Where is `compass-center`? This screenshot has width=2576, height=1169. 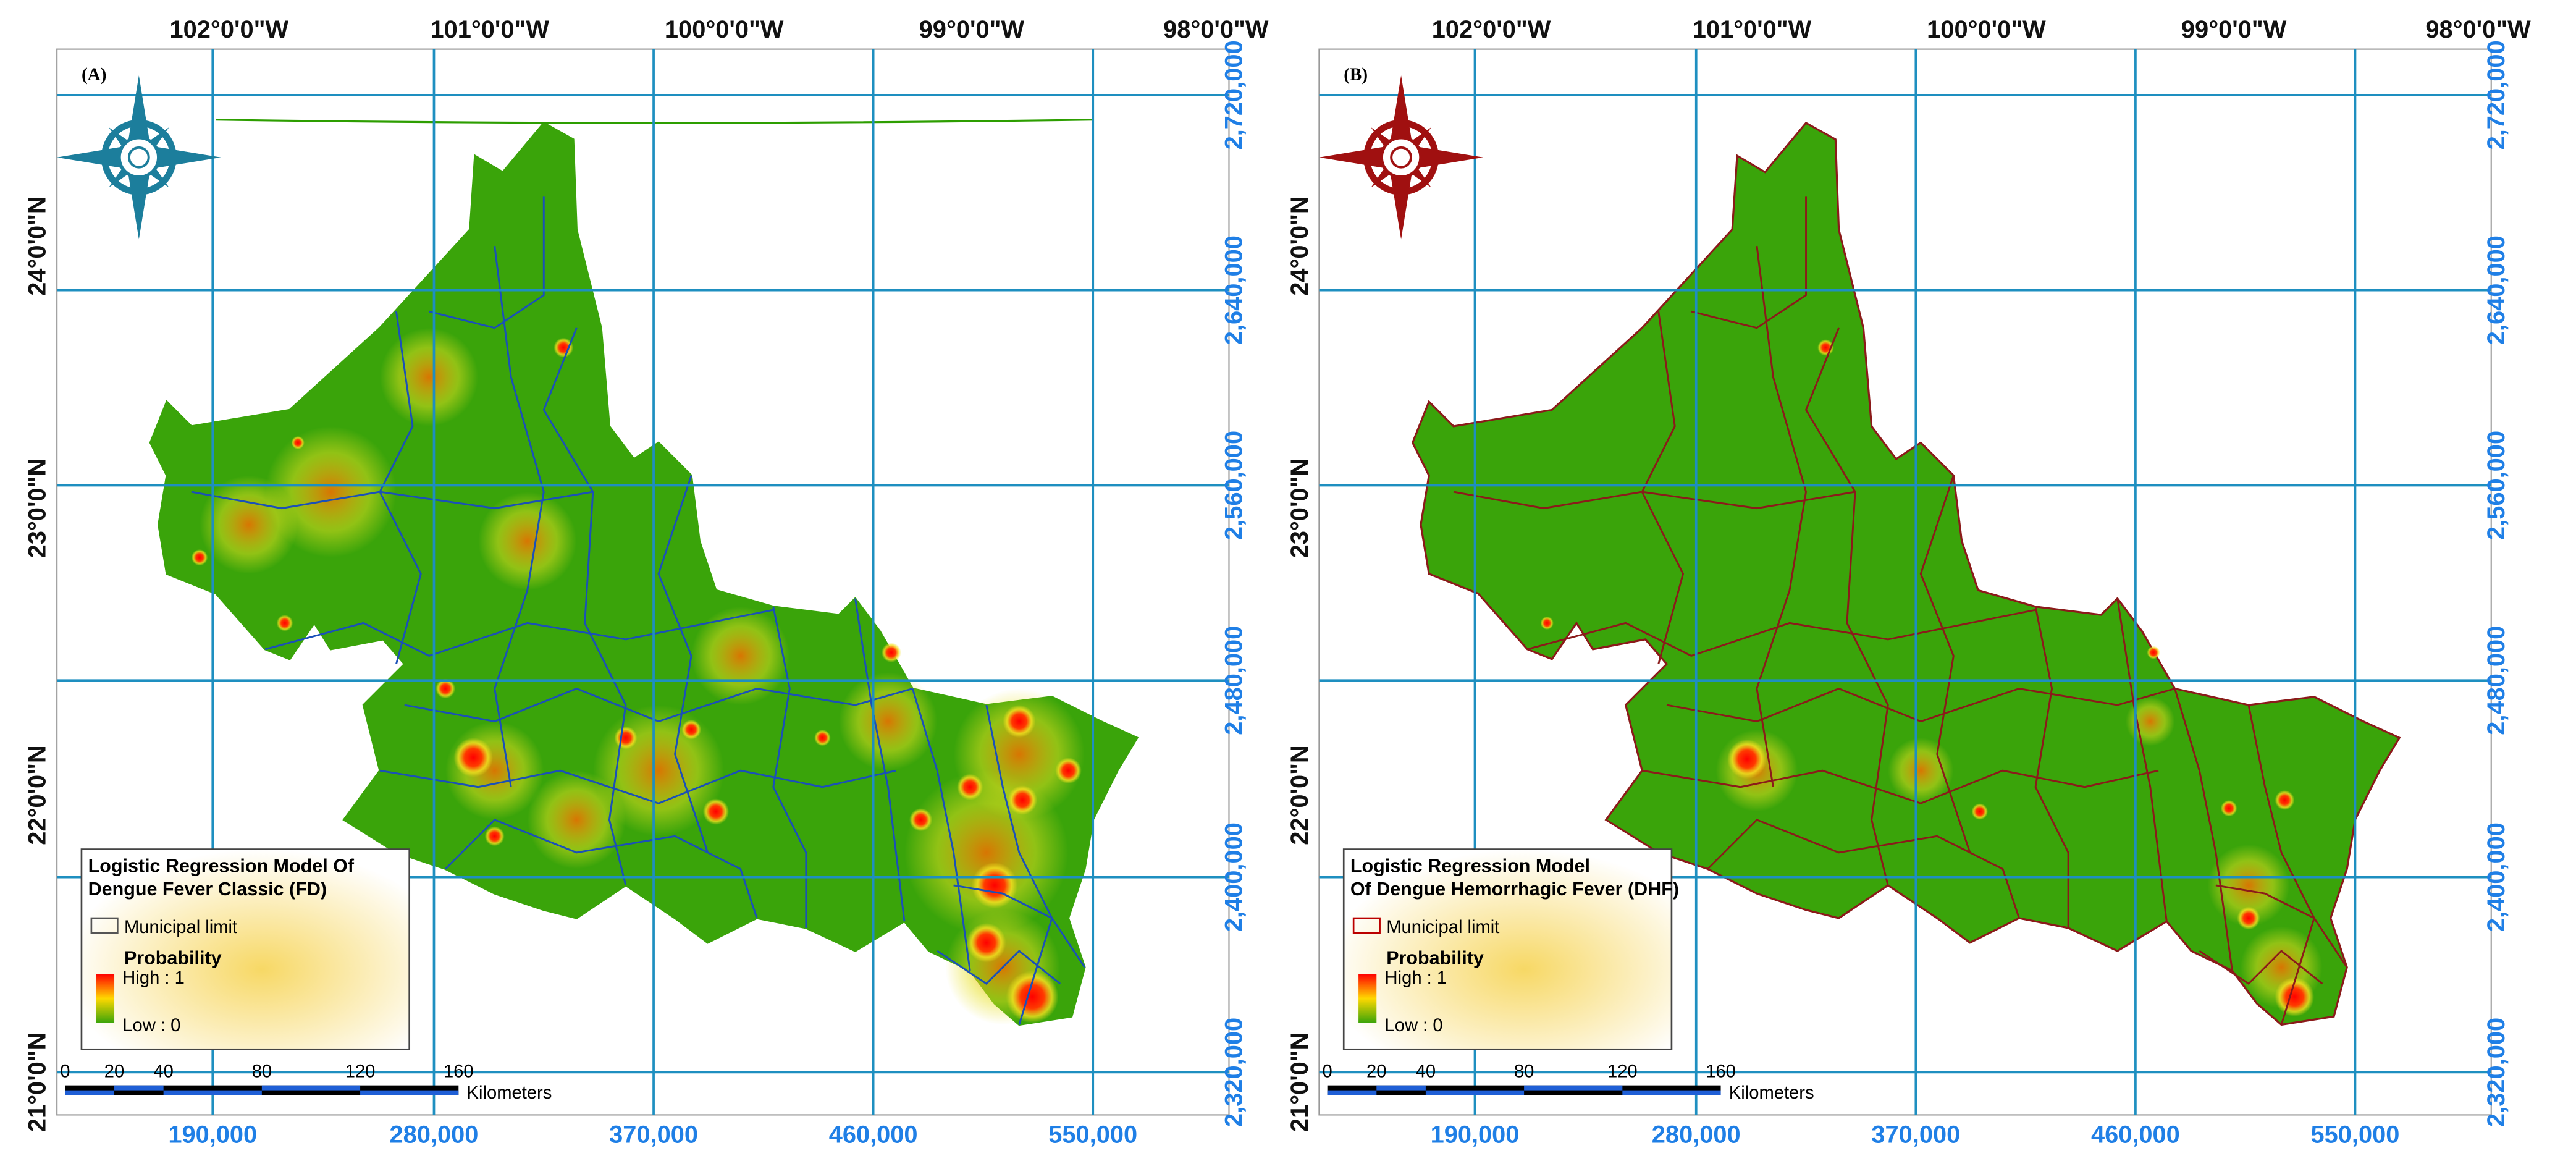 compass-center is located at coordinates (138, 157).